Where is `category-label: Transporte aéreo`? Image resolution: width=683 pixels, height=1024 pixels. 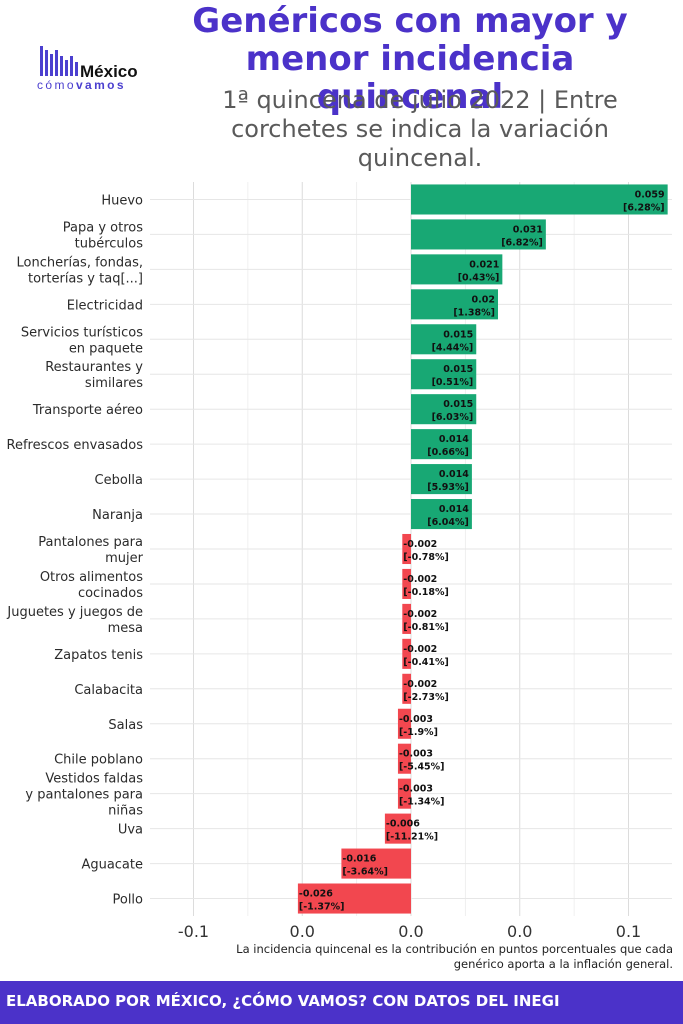 category-label: Transporte aéreo is located at coordinates (87, 410).